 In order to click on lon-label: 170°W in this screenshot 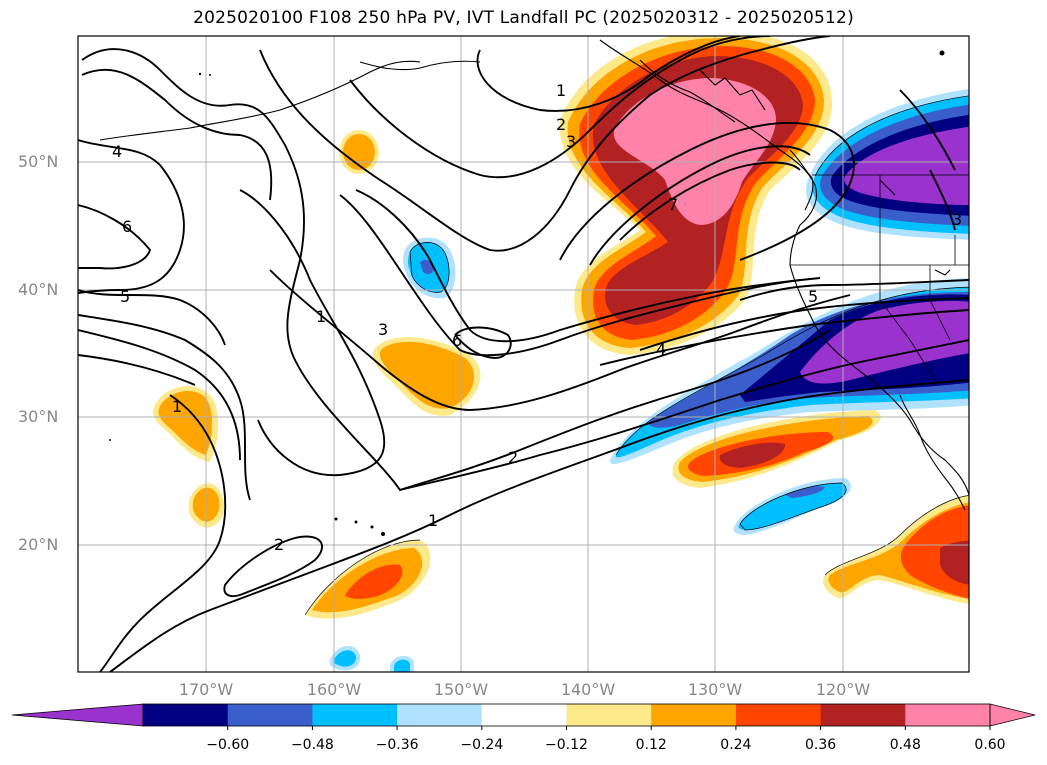, I will do `click(206, 689)`.